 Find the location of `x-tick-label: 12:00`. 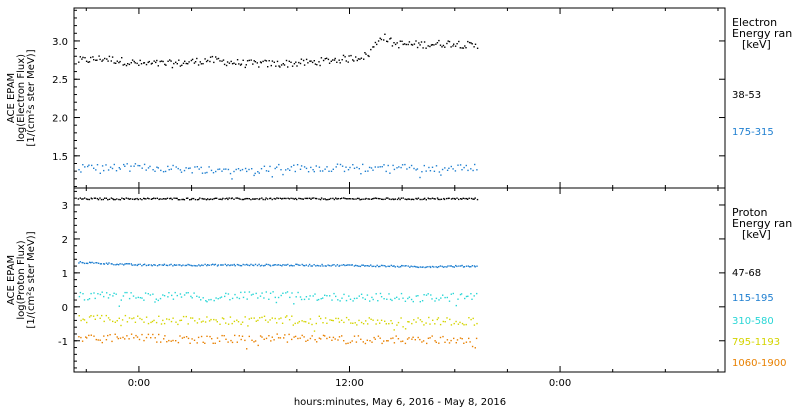

x-tick-label: 12:00 is located at coordinates (349, 383).